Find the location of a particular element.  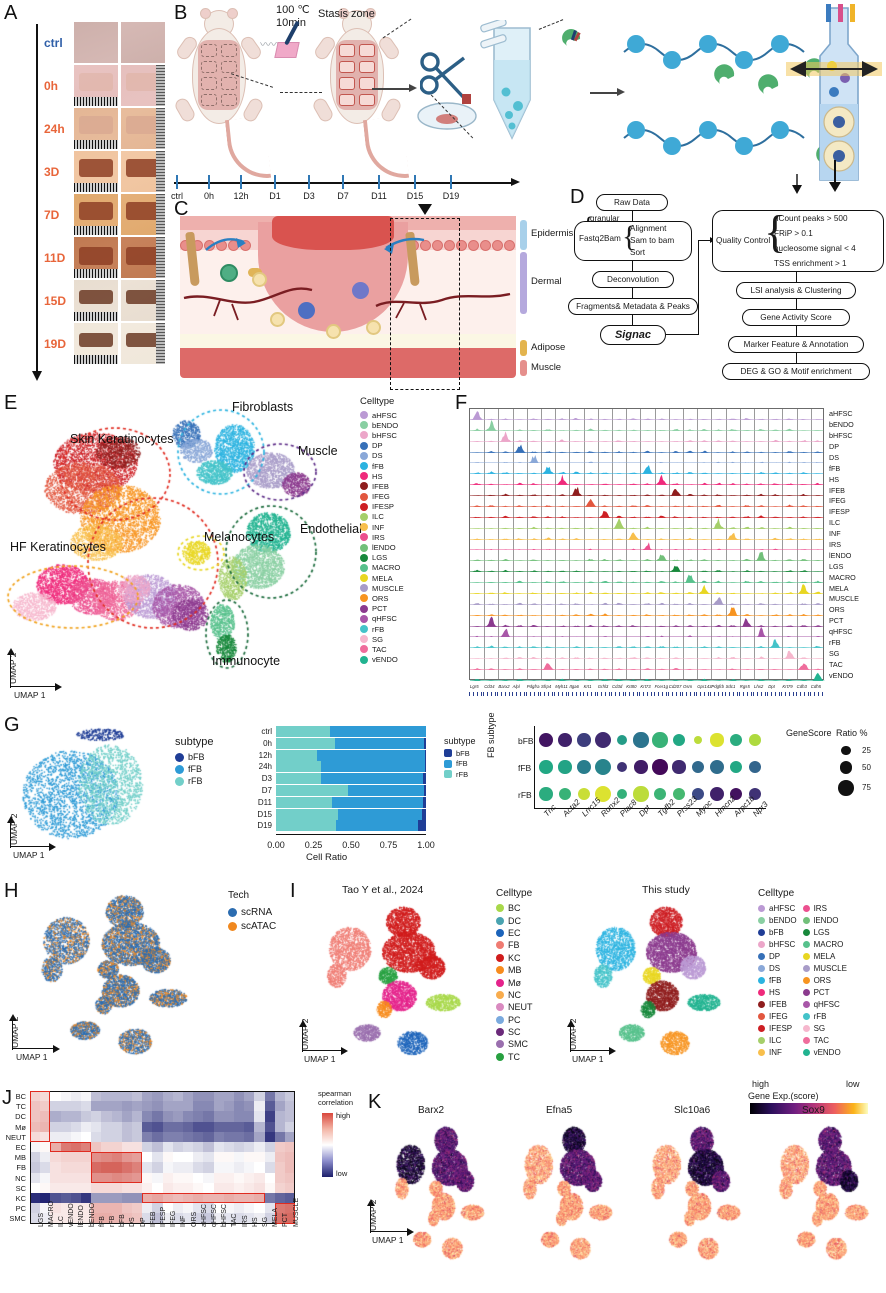

study-legend-item-ilc: ILC is located at coordinates (777, 1040).